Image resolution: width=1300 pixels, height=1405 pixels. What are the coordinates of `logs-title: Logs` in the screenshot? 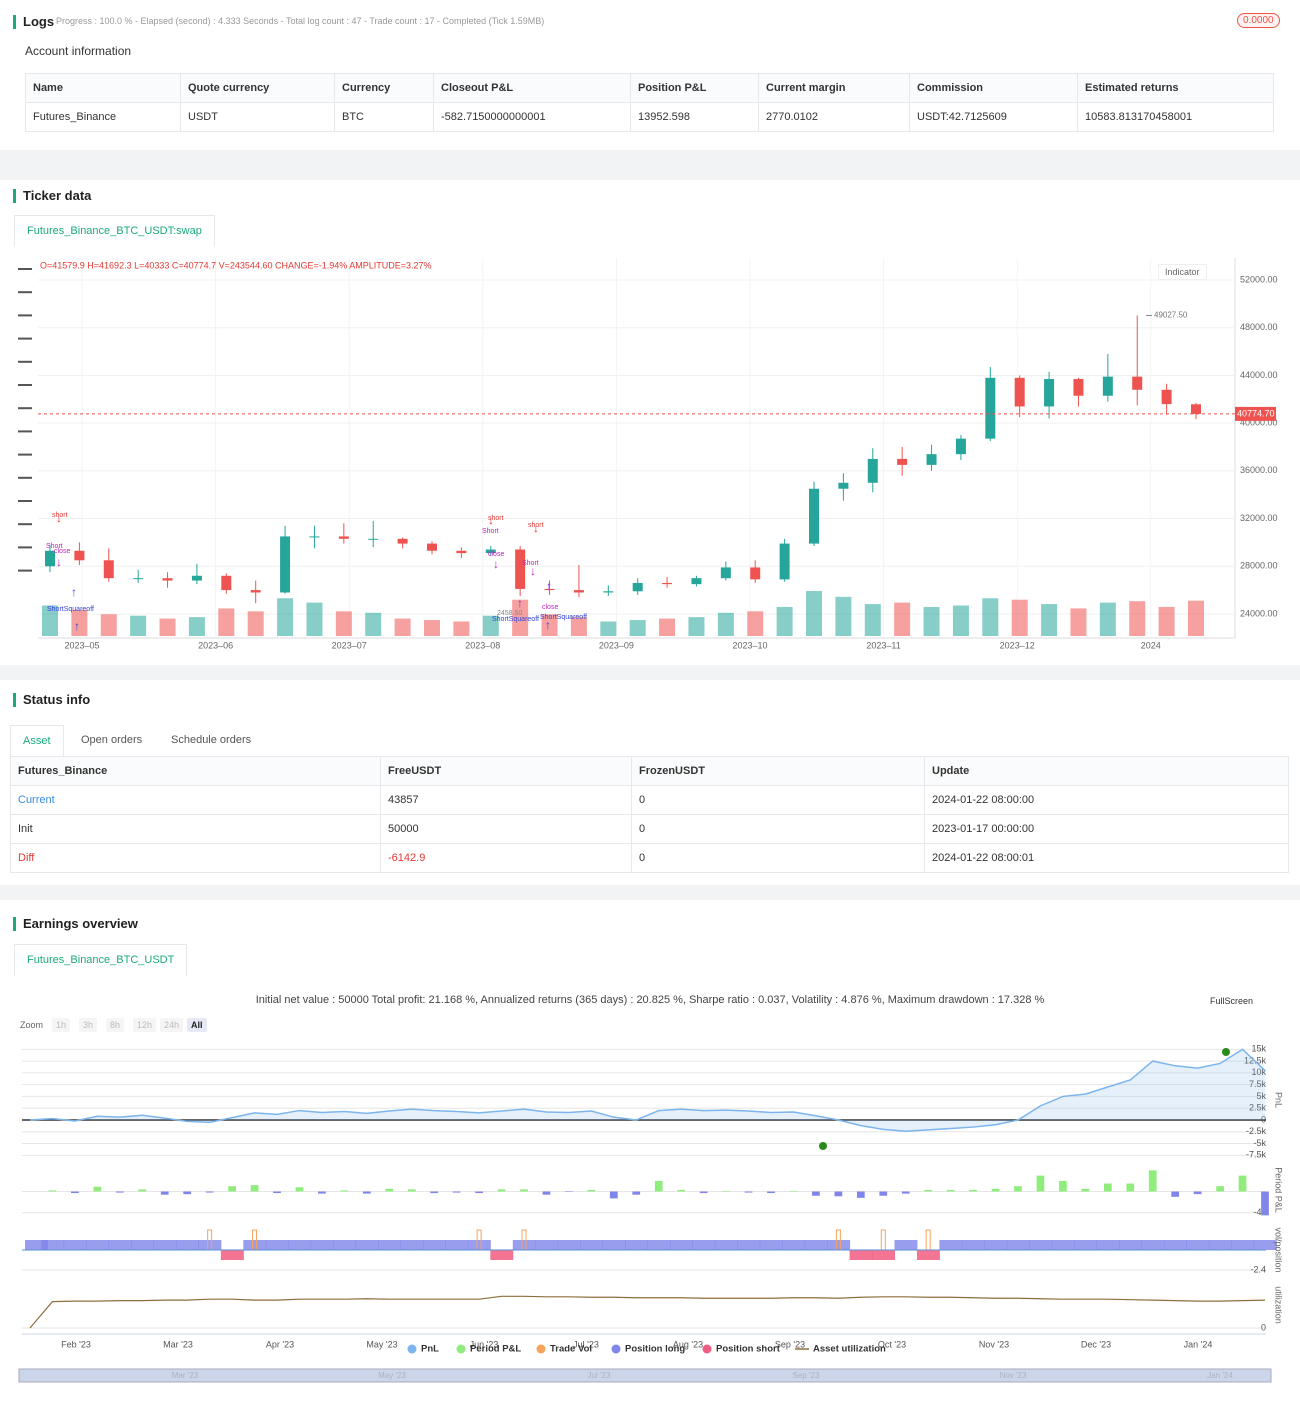 It's located at (33, 21).